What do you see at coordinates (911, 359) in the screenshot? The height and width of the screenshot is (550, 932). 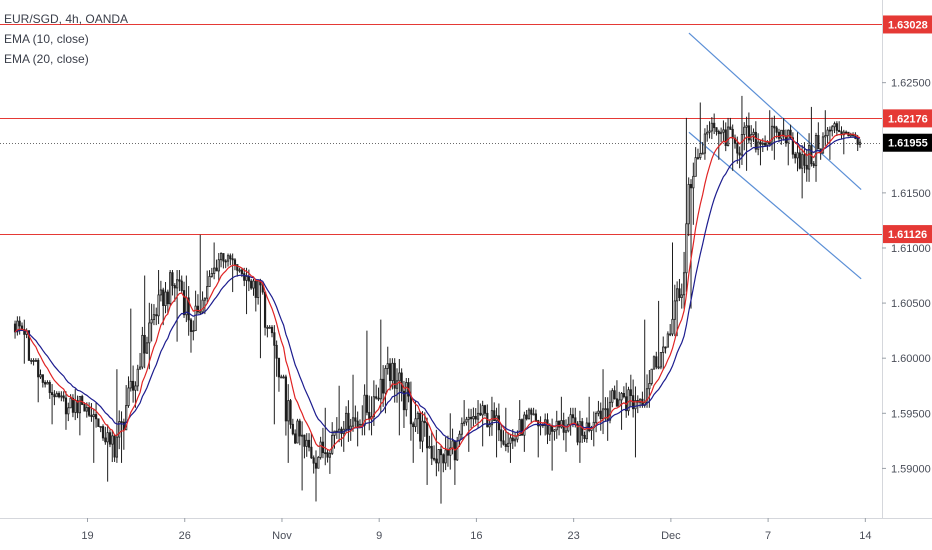 I see `price-tick-label: 1.60000` at bounding box center [911, 359].